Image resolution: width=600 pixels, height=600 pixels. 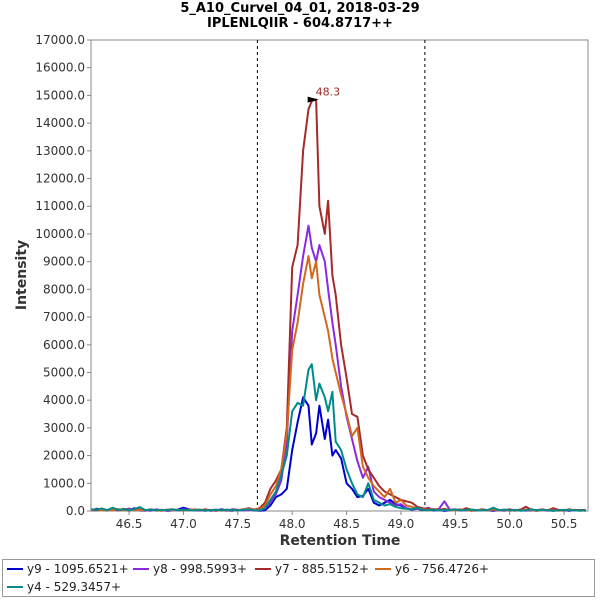 I want to click on legend-label: y4 - 529.3457+, so click(x=74, y=587).